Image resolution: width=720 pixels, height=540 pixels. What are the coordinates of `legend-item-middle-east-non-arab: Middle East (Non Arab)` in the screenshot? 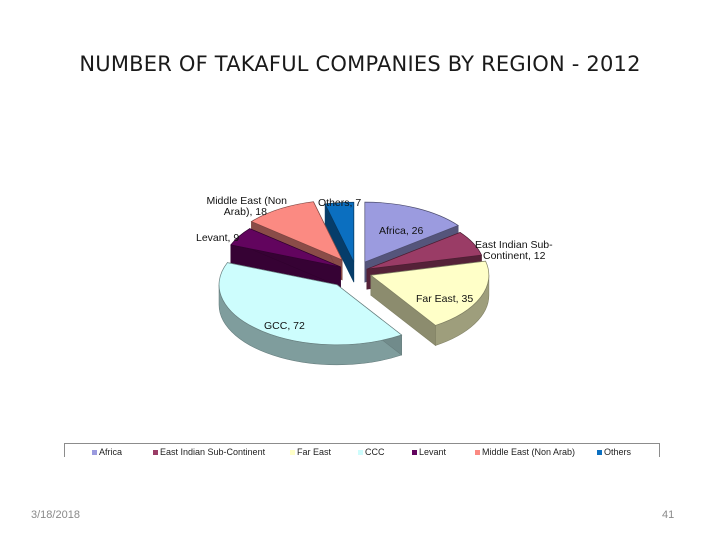 It's located at (525, 452).